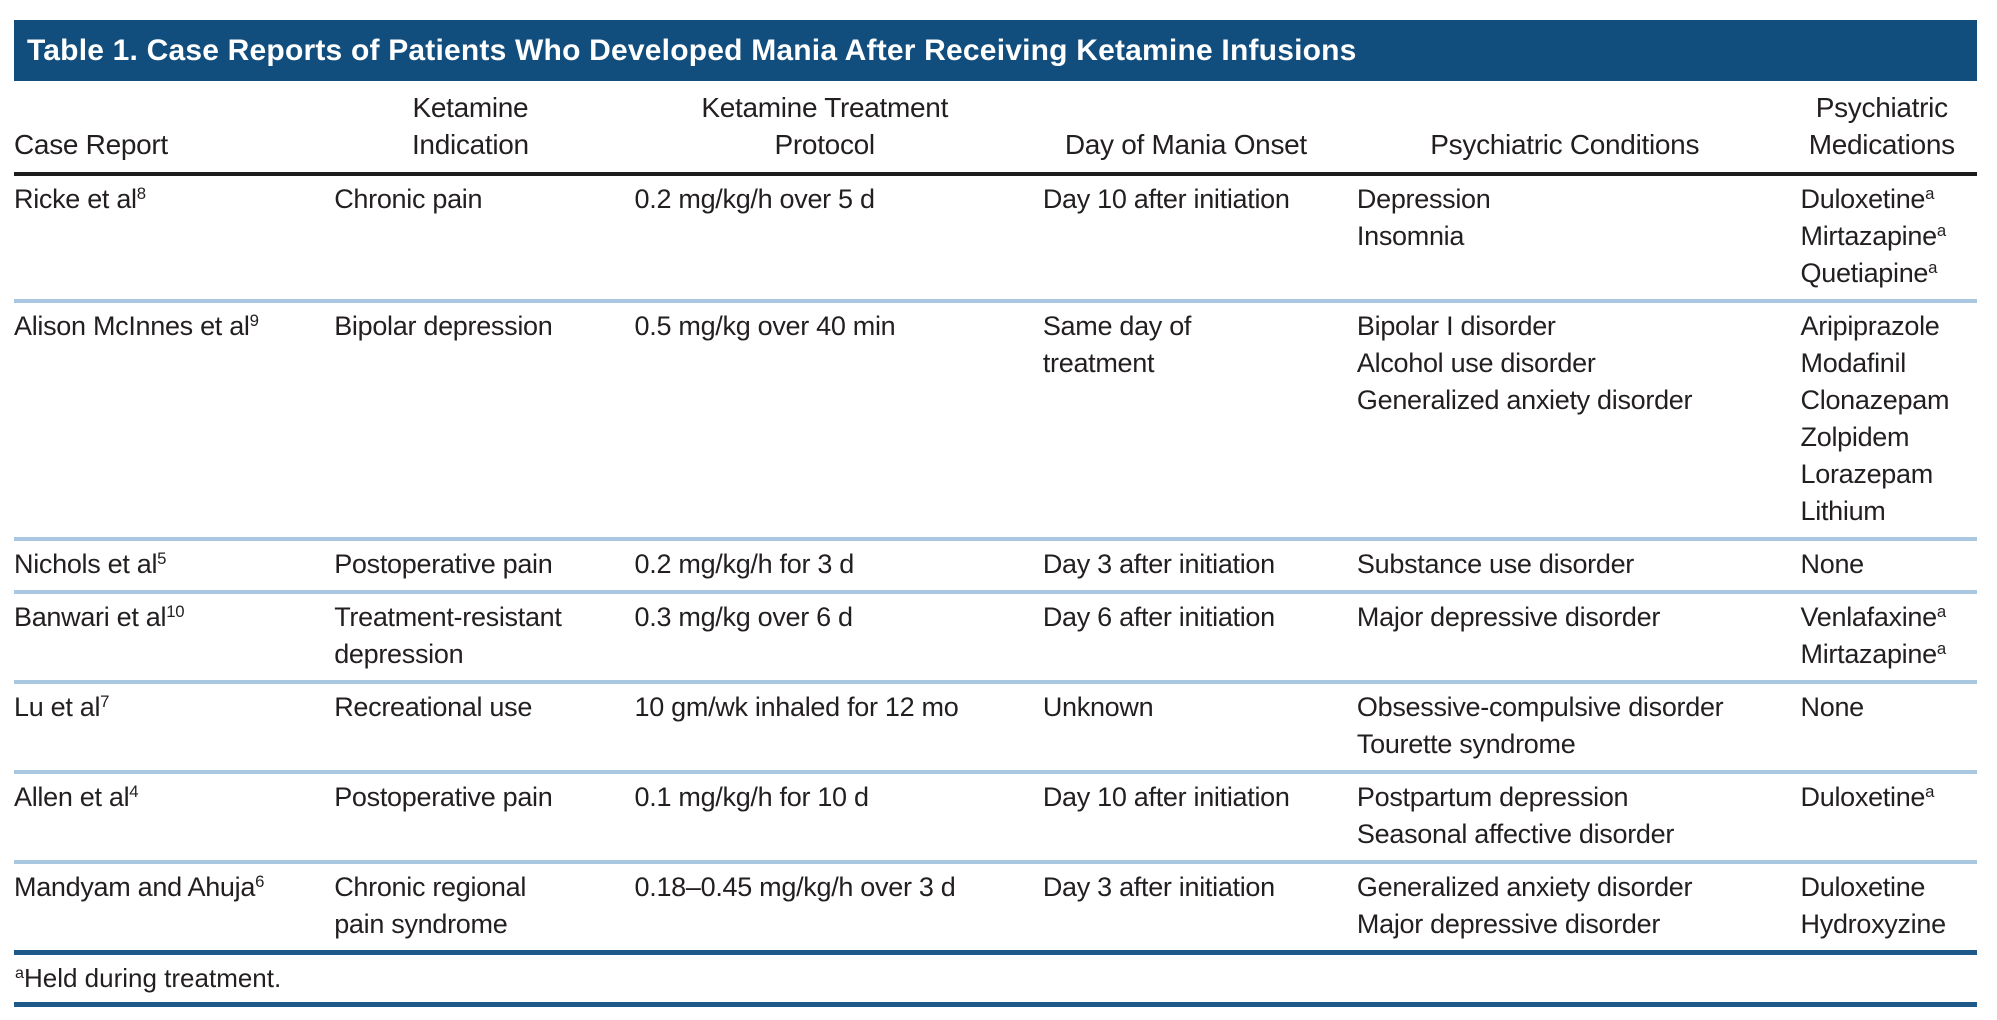  Describe the element at coordinates (824, 726) in the screenshot. I see `cell-protocol: 10 gm/wk inhaled for 12 mo` at that location.